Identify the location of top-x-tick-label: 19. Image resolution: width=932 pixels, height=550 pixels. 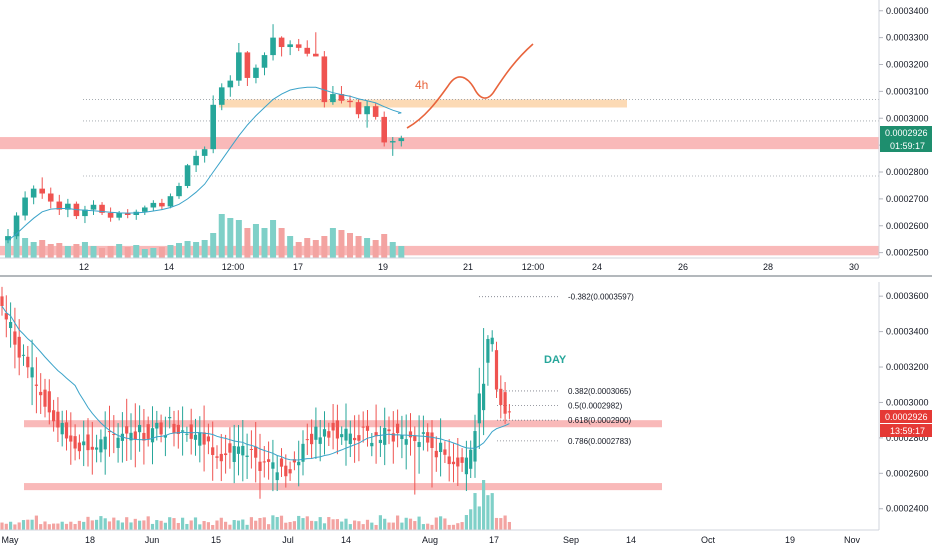
(383, 267).